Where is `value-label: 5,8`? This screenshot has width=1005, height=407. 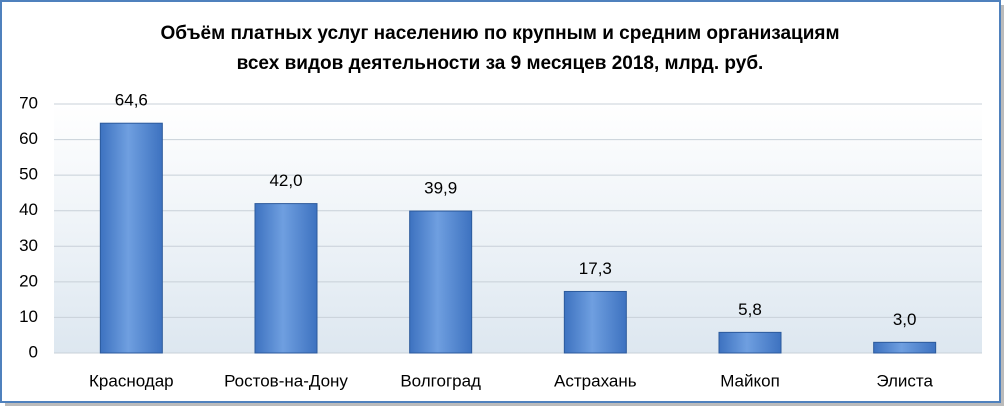
value-label: 5,8 is located at coordinates (750, 309).